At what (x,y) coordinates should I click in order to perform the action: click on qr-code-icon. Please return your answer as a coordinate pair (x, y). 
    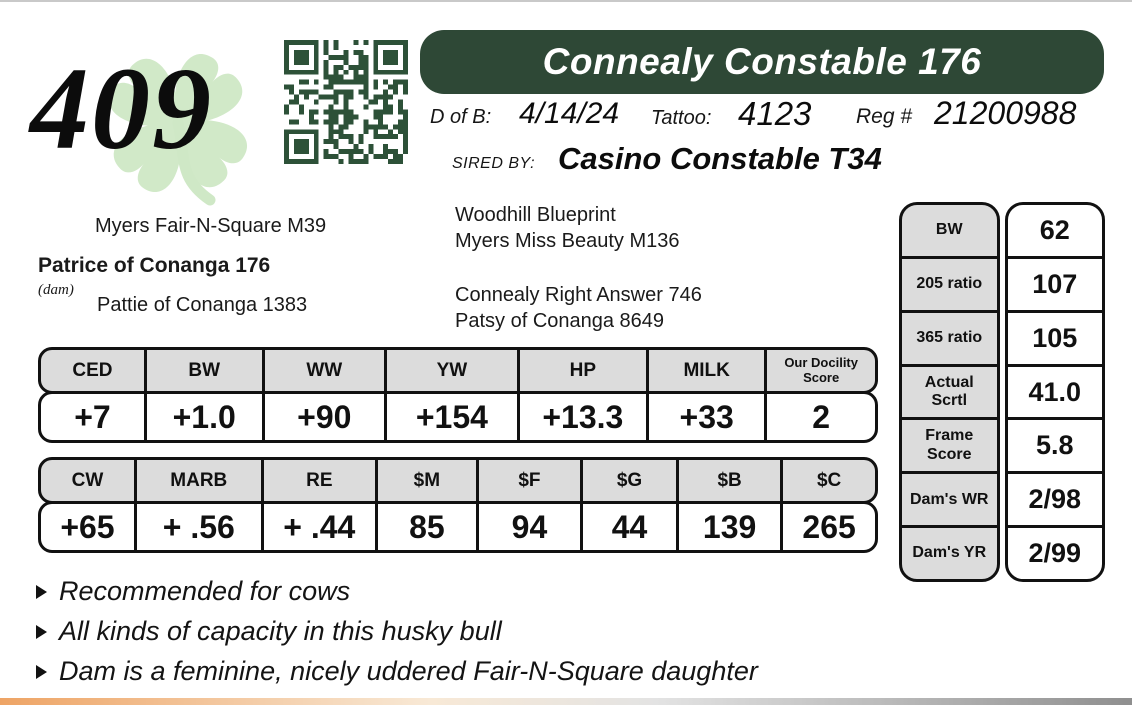
    Looking at the image, I should click on (346, 102).